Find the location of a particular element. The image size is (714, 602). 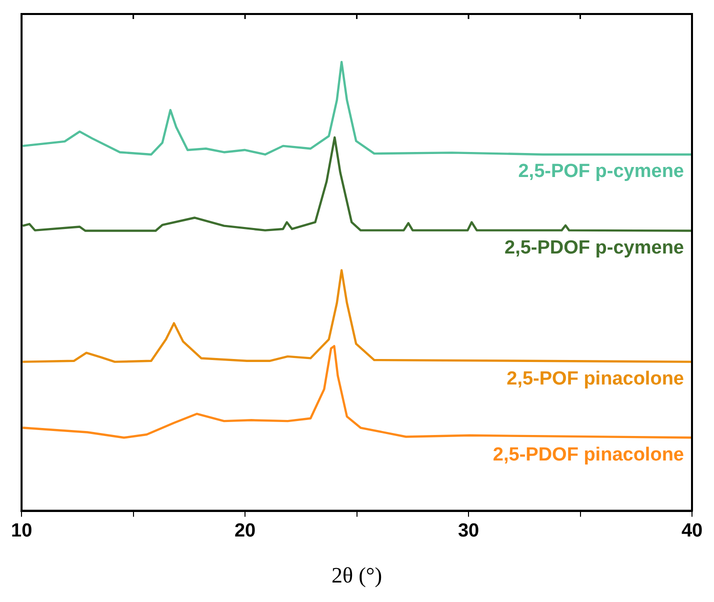

x-tick-label: 30 is located at coordinates (469, 531).